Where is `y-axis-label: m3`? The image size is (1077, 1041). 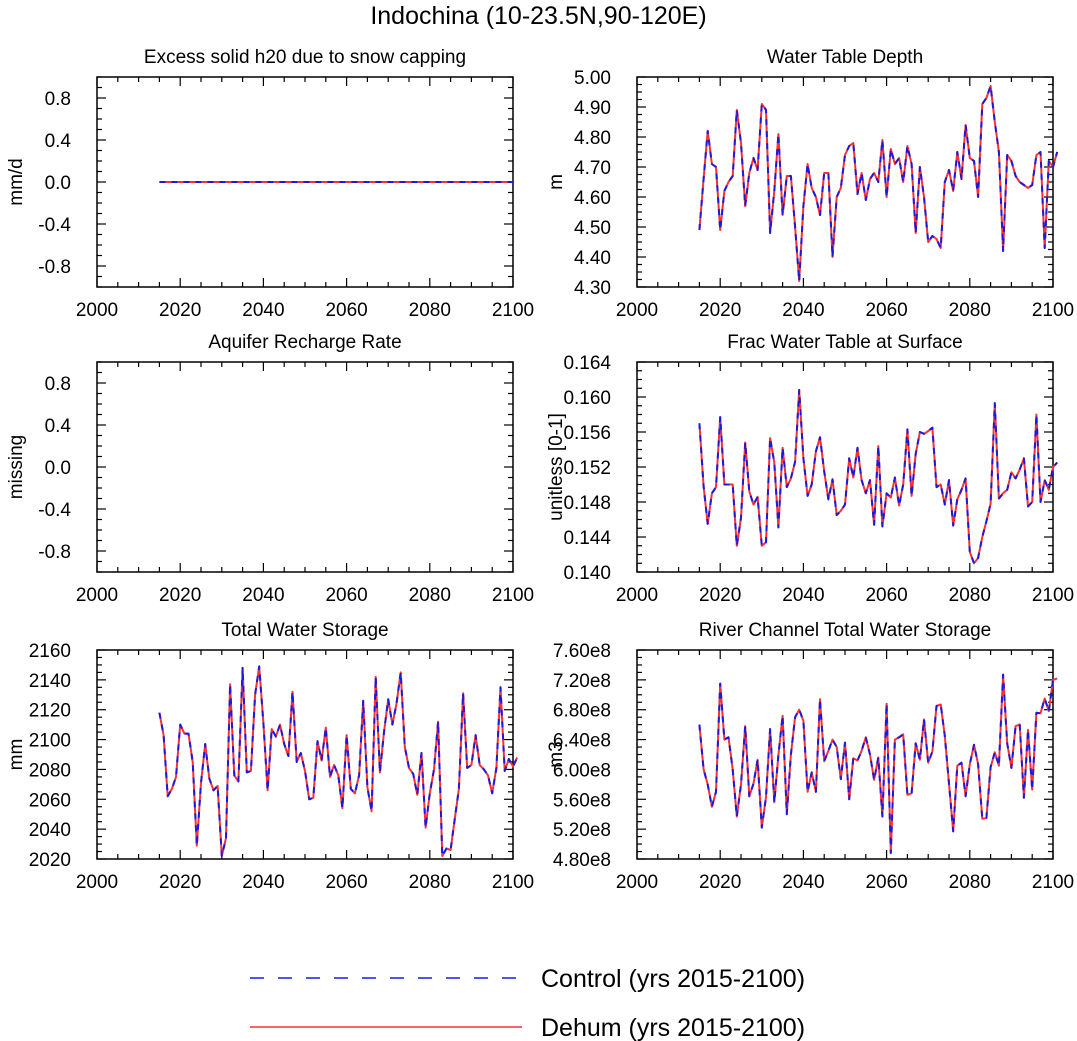 y-axis-label: m3 is located at coordinates (556, 754).